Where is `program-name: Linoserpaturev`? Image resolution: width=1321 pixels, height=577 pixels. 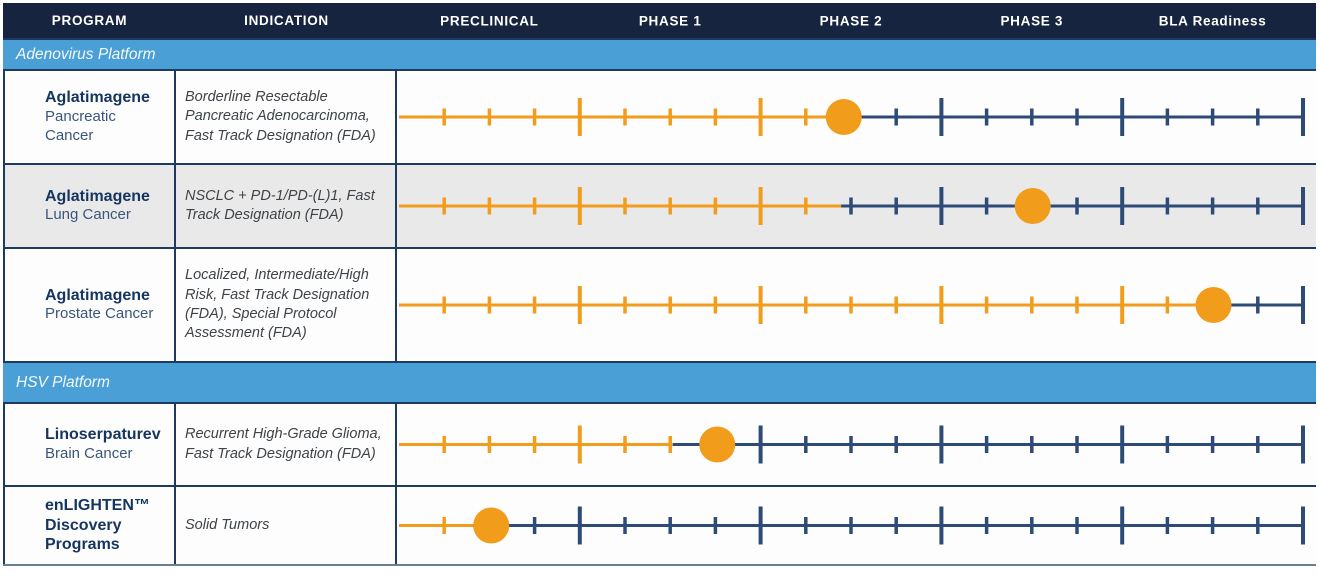
program-name: Linoserpaturev is located at coordinates (103, 435).